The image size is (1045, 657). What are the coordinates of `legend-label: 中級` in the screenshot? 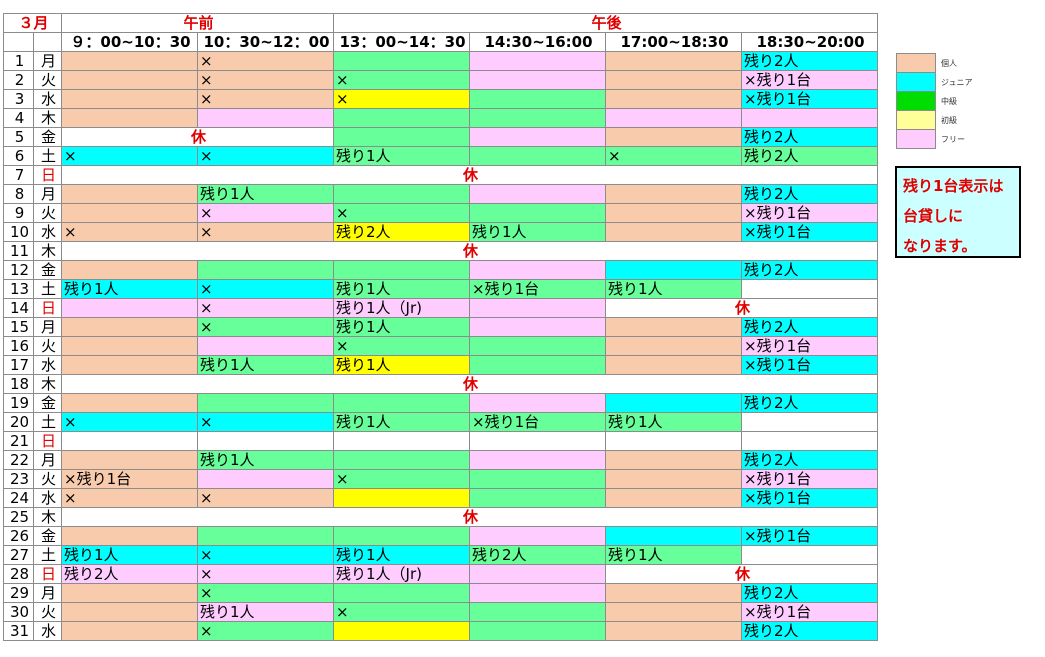 It's located at (949, 101).